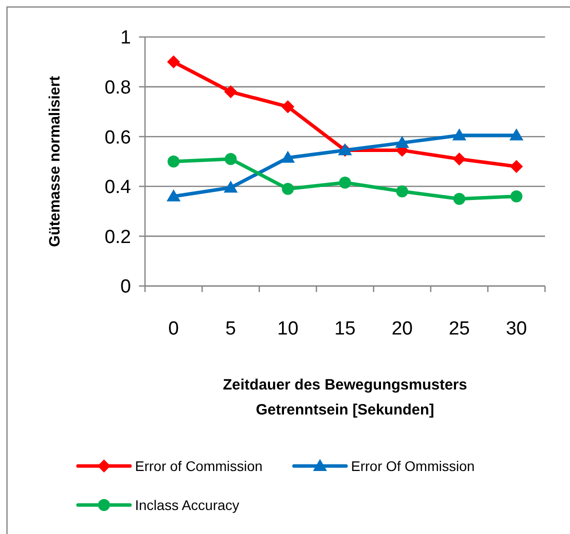  Describe the element at coordinates (345, 397) in the screenshot. I see `x-axis-title: Zeitdauer des Bewegungsmusters Getrenntsein [Sekunden]` at that location.